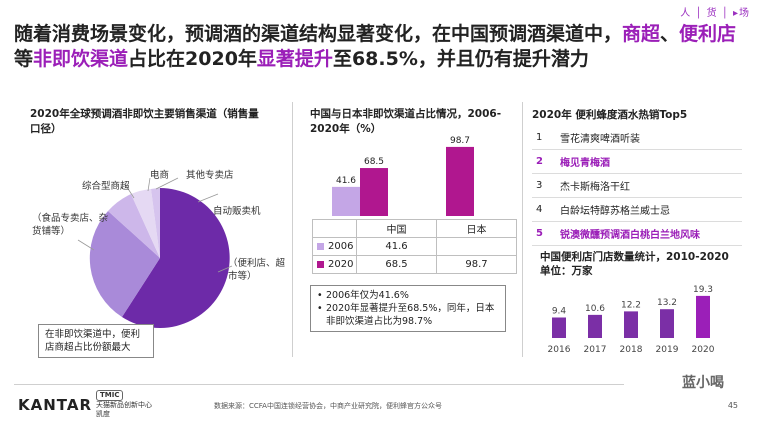 The width and height of the screenshot is (760, 427). What do you see at coordinates (476, 246) in the screenshot?
I see `cell-japan-2006` at bounding box center [476, 246].